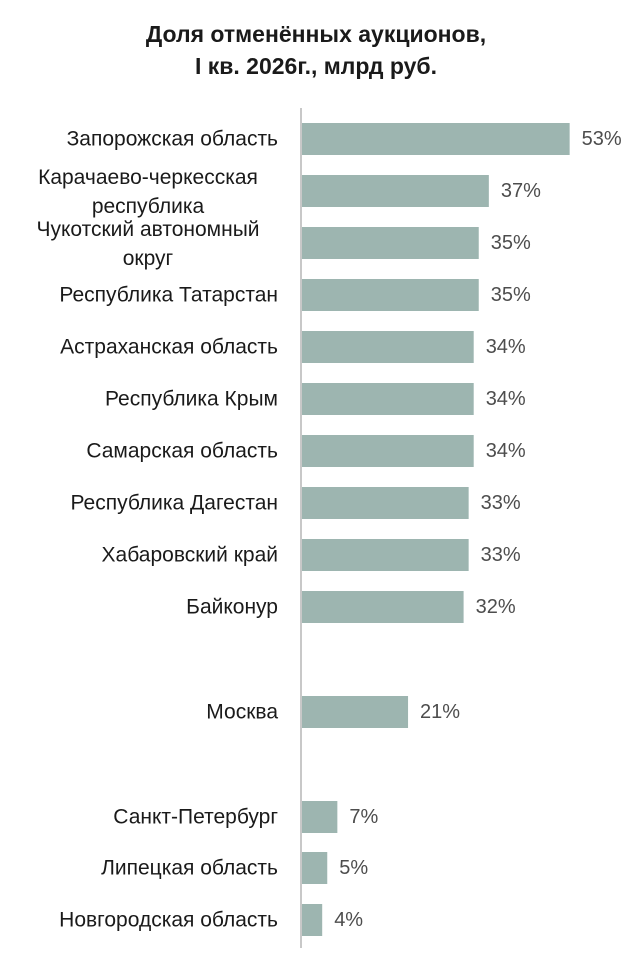 The width and height of the screenshot is (632, 960). What do you see at coordinates (316, 34) in the screenshot?
I see `chart-title-line-1: Доля отменённых аукционов,` at bounding box center [316, 34].